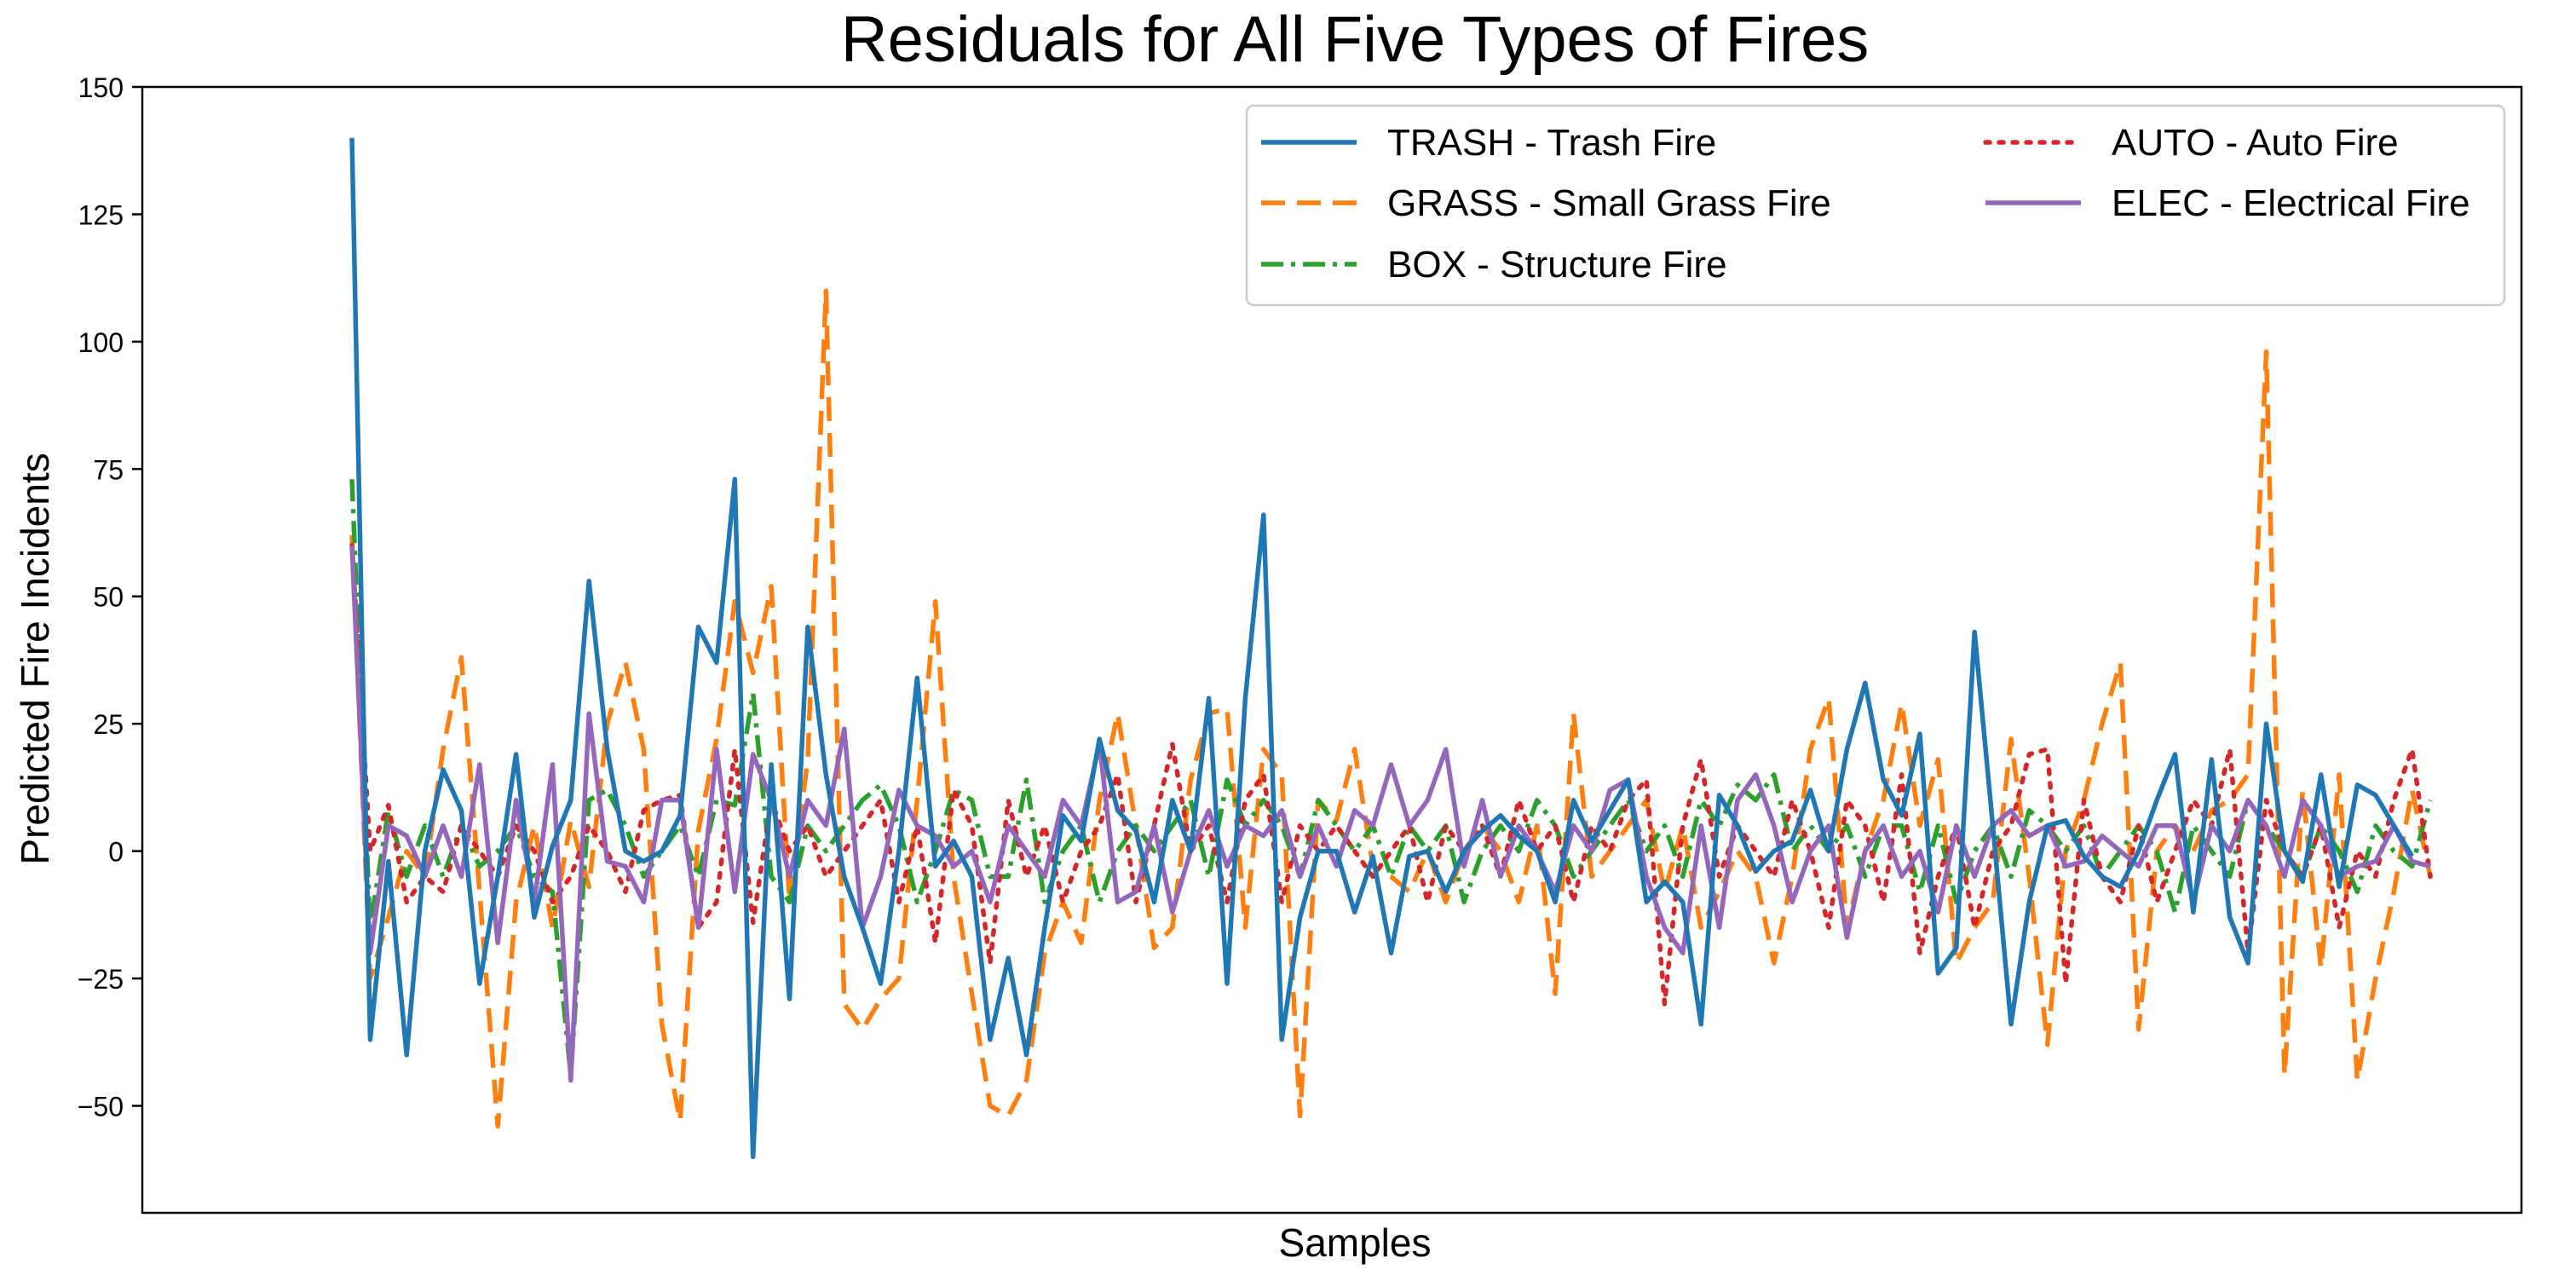  What do you see at coordinates (101, 1106) in the screenshot?
I see `y-tick-label: −50` at bounding box center [101, 1106].